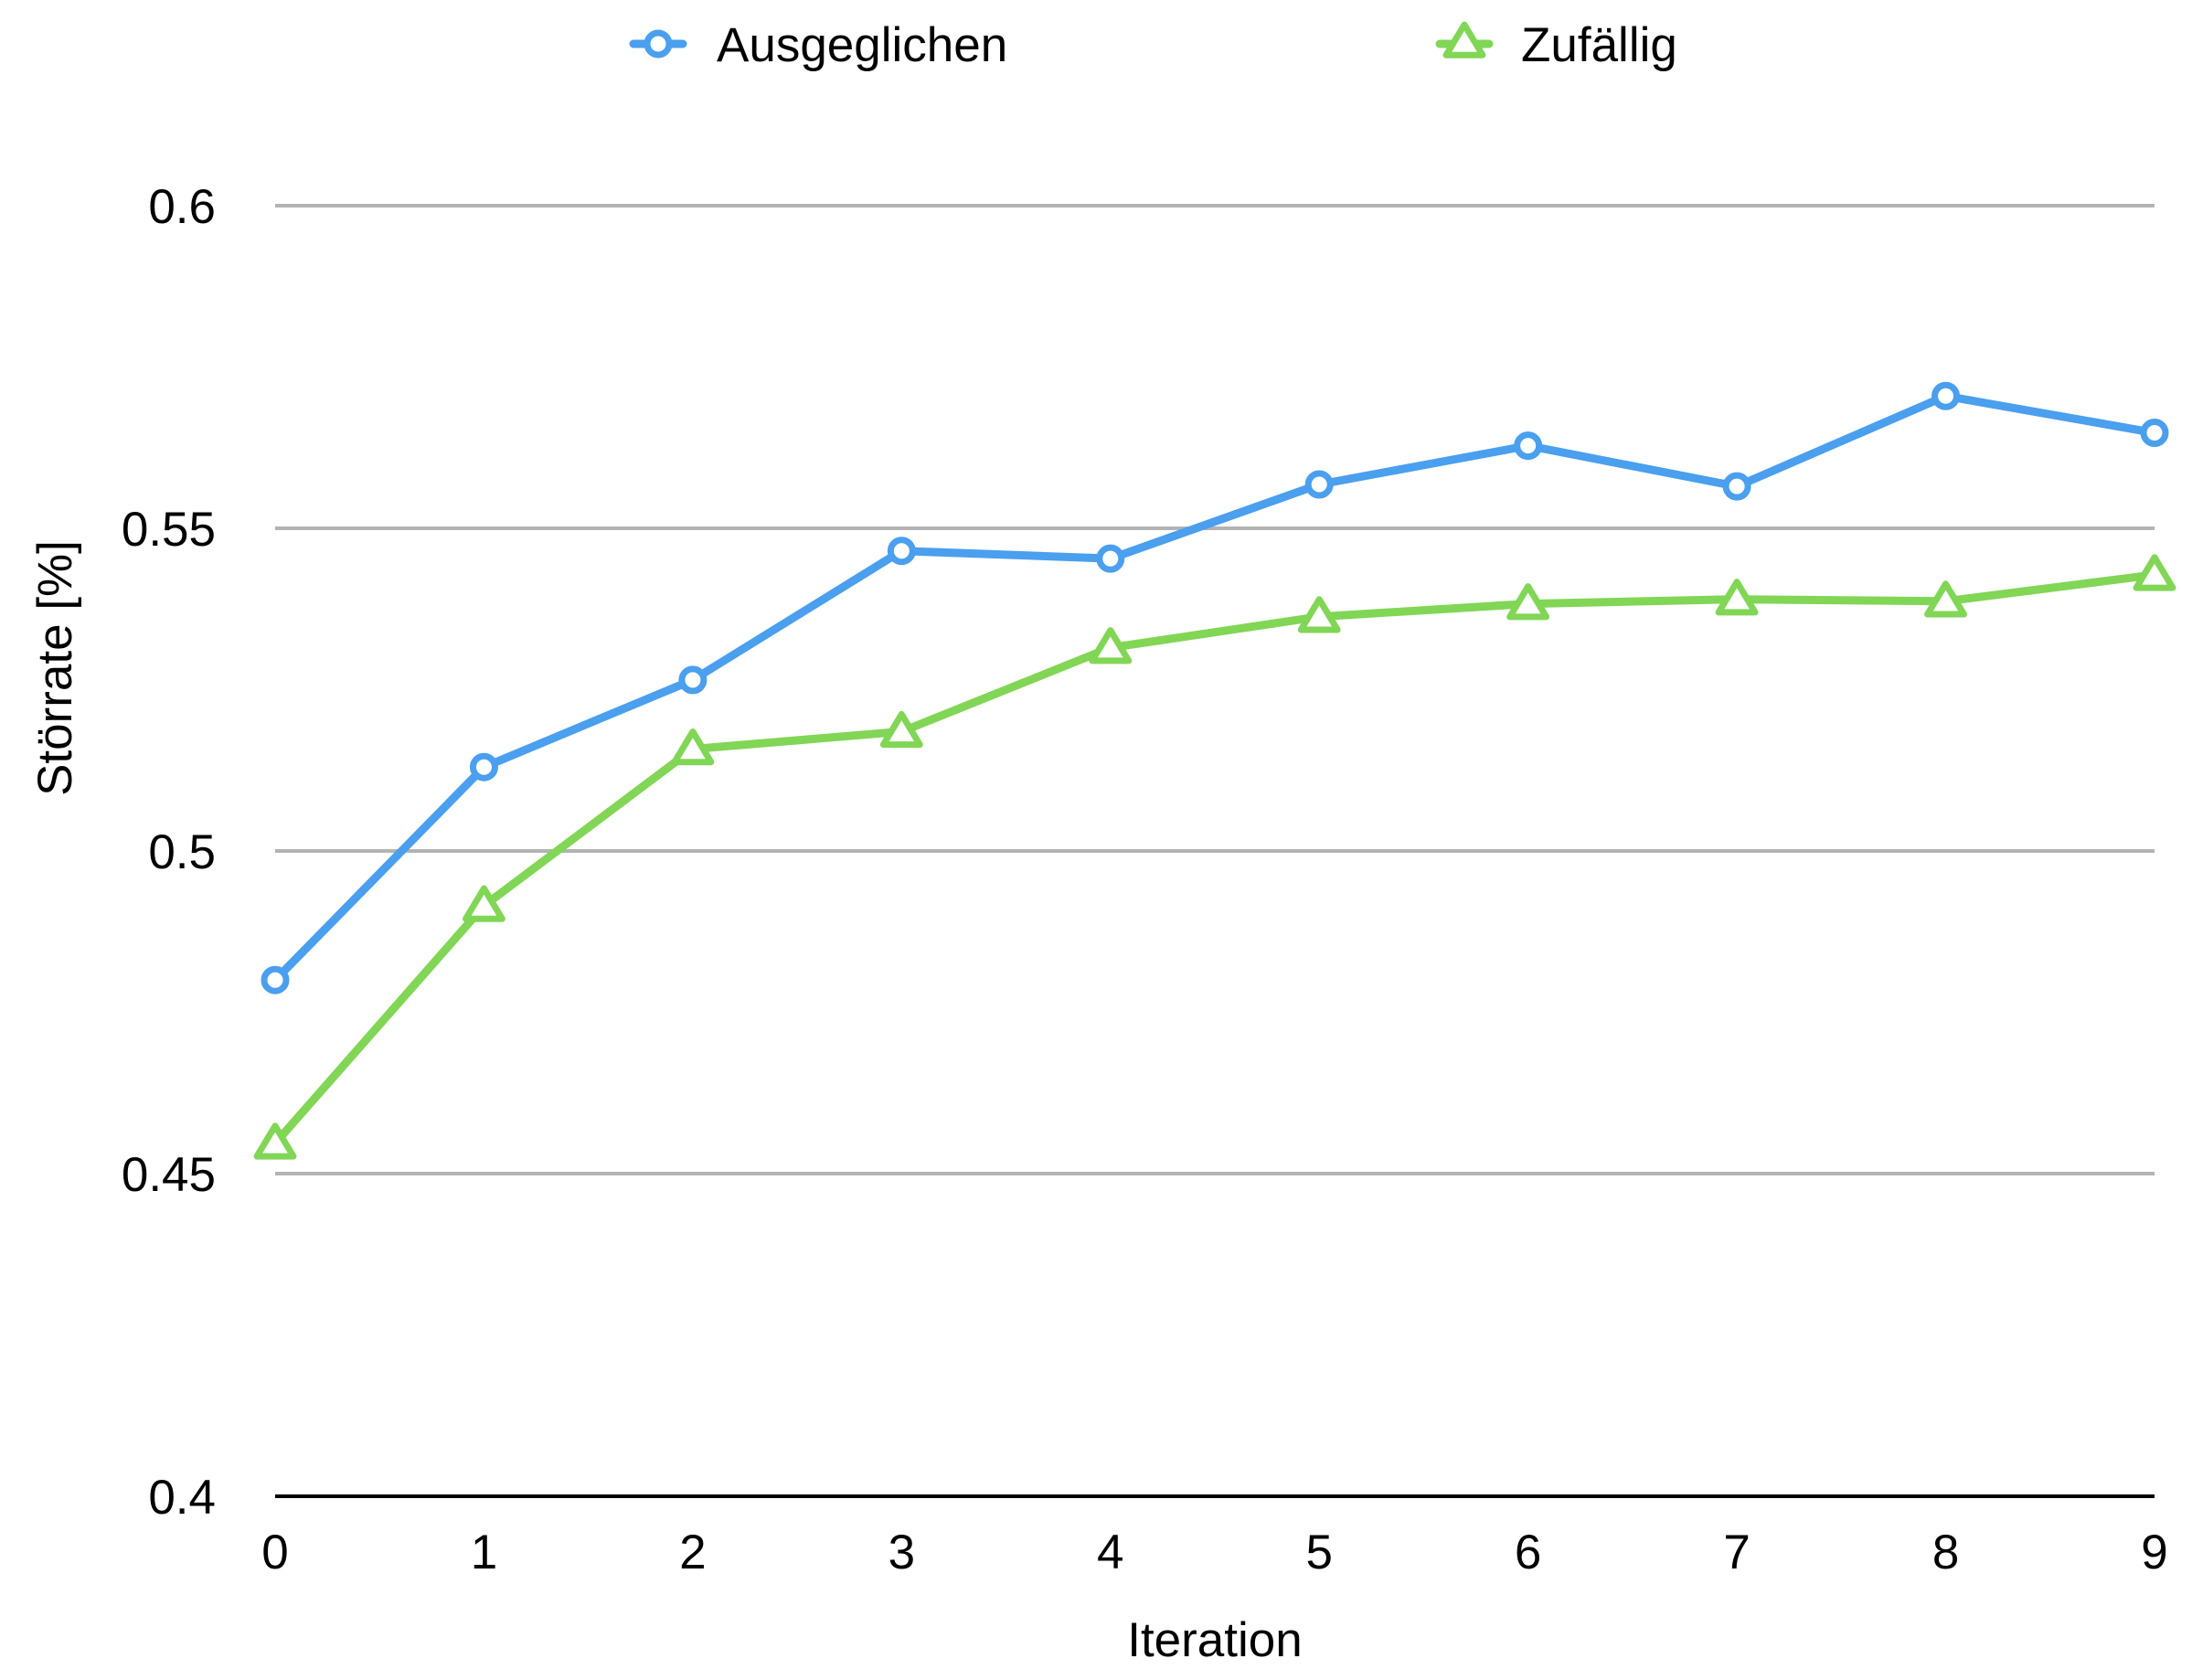 The width and height of the screenshot is (2192, 1680). I want to click on x-axis-title: Iteration, so click(1215, 1640).